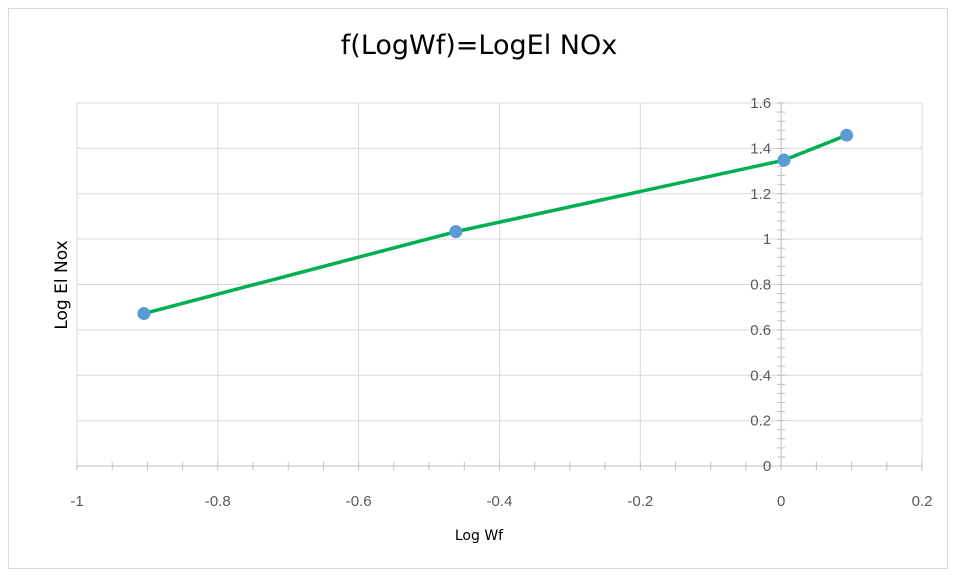 The width and height of the screenshot is (958, 577). What do you see at coordinates (760, 103) in the screenshot?
I see `y-tick-label: 1.6` at bounding box center [760, 103].